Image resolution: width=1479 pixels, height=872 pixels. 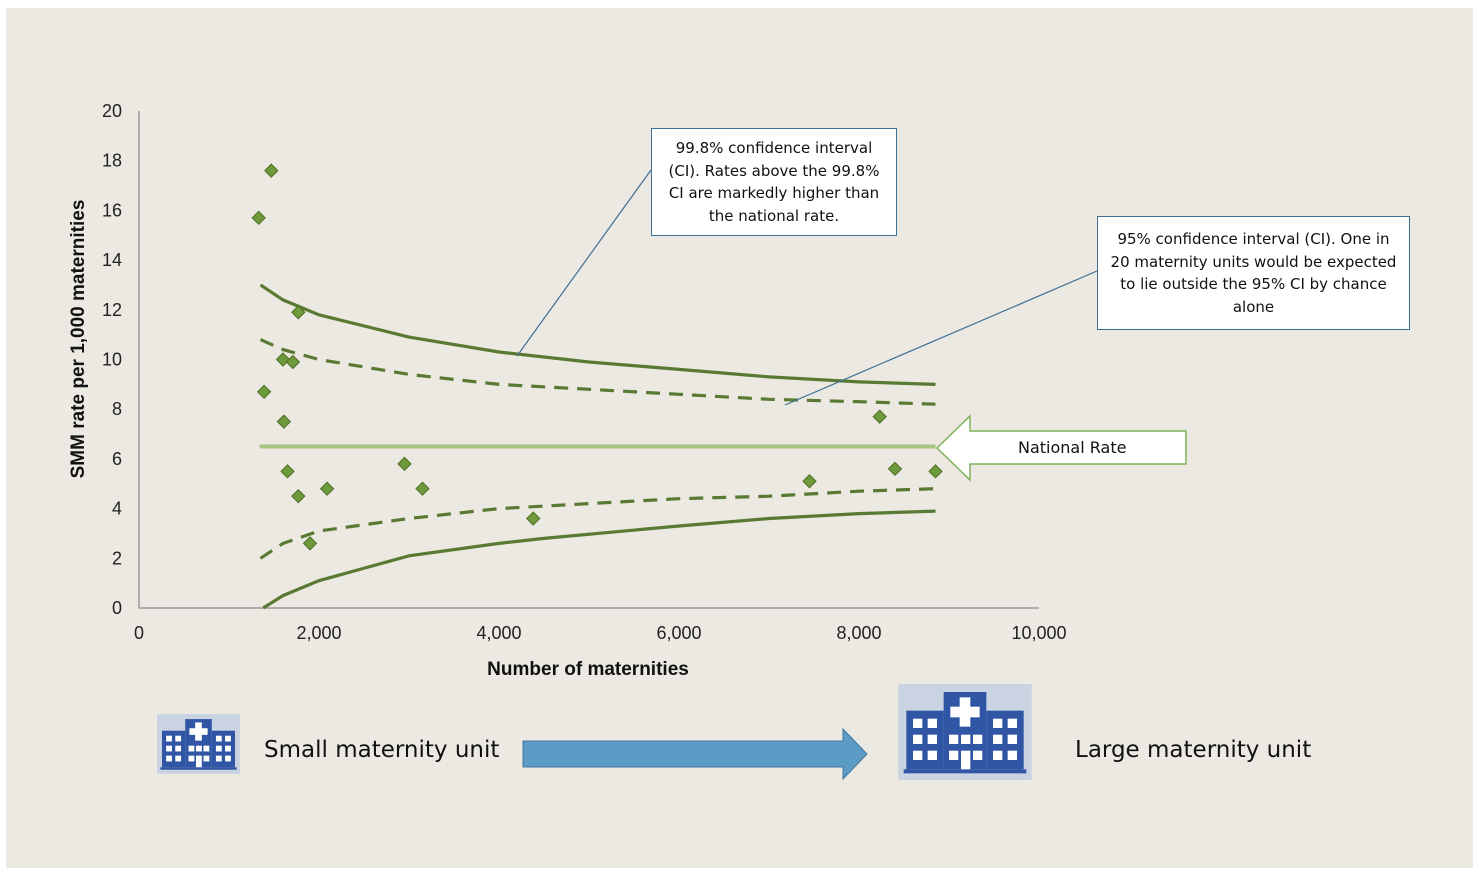 What do you see at coordinates (1072, 447) in the screenshot?
I see `national-rate-label: National Rate` at bounding box center [1072, 447].